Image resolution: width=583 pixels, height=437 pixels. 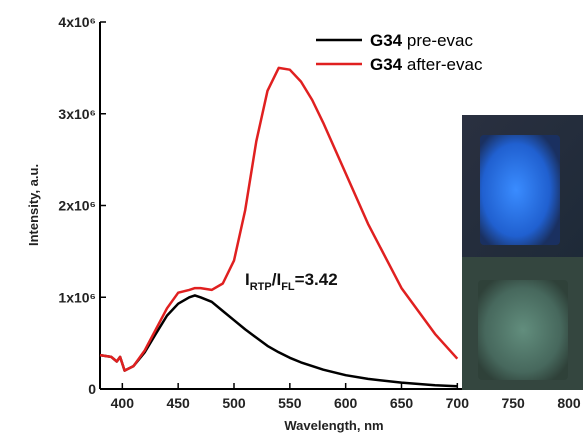 What do you see at coordinates (77, 206) in the screenshot?
I see `y-tick-label: 2x10⁶` at bounding box center [77, 206].